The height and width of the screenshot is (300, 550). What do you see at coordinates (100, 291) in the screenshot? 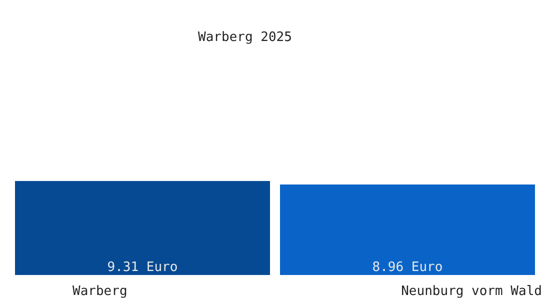
I see `x-tick-label: Warberg` at bounding box center [100, 291].